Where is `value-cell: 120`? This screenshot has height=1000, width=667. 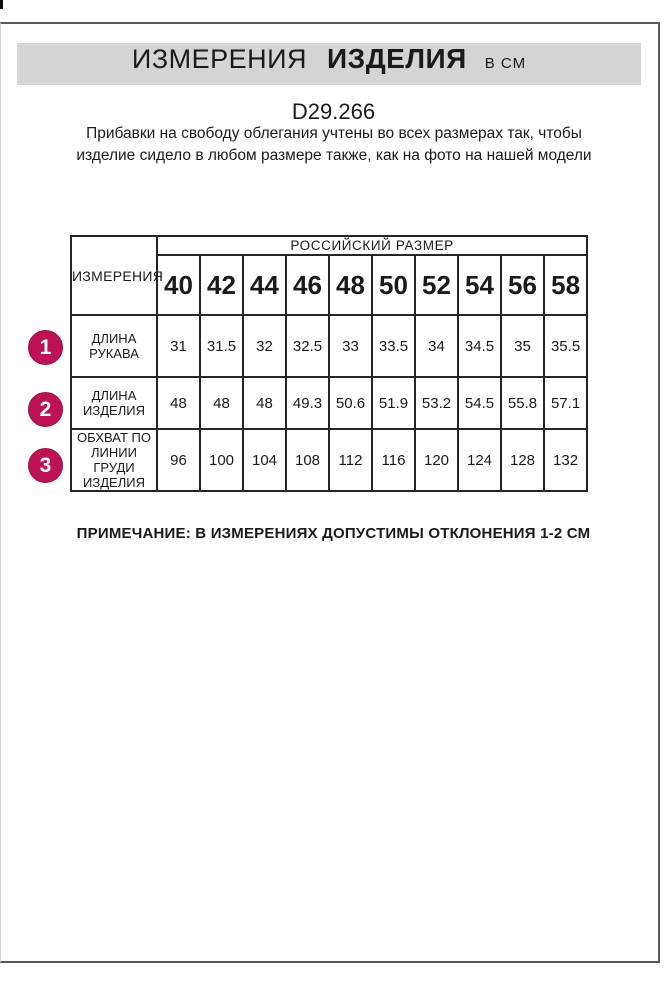 value-cell: 120 is located at coordinates (436, 460).